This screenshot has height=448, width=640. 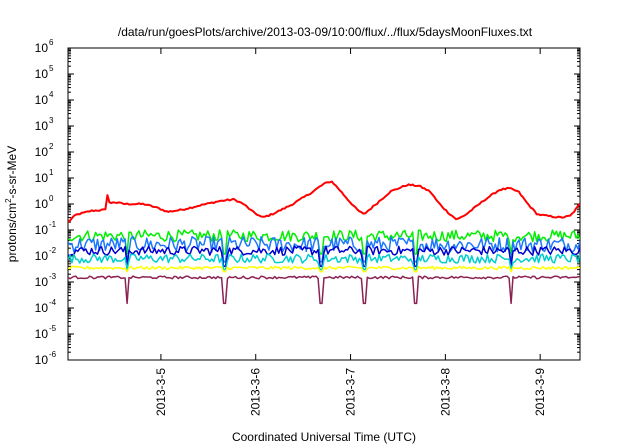 I want to click on y-tick-exponent: 3, so click(x=51, y=120).